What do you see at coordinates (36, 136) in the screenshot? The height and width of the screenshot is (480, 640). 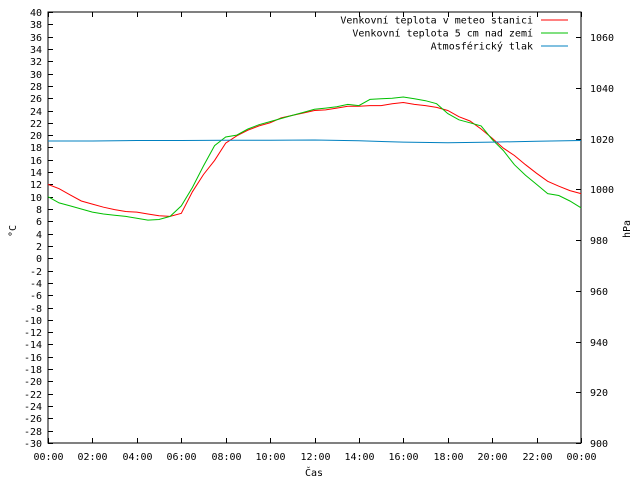 I see `y-tick-label: 20` at bounding box center [36, 136].